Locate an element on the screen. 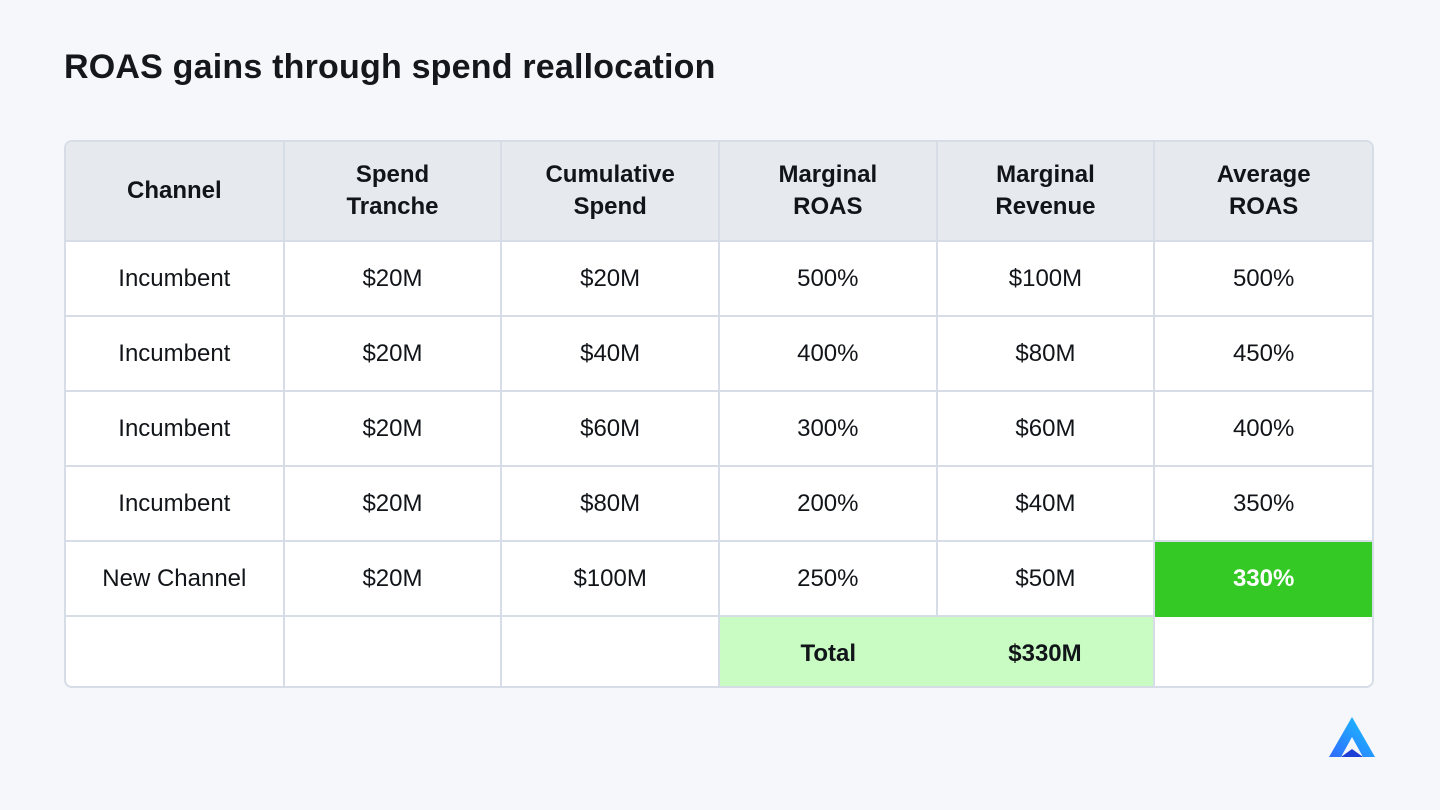 This screenshot has height=810, width=1440. table-row: Incumbent $20M $80M 200% $40M 350% is located at coordinates (719, 503).